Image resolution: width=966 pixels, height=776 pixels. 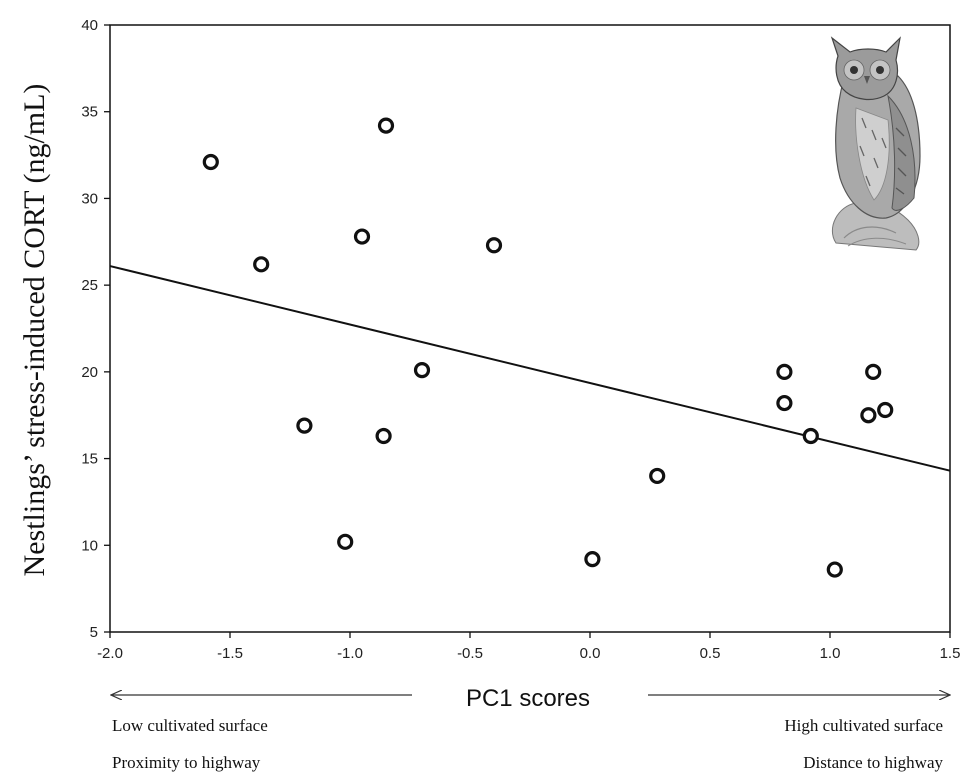 What do you see at coordinates (89, 25) in the screenshot?
I see `y-tick-label: 40` at bounding box center [89, 25].